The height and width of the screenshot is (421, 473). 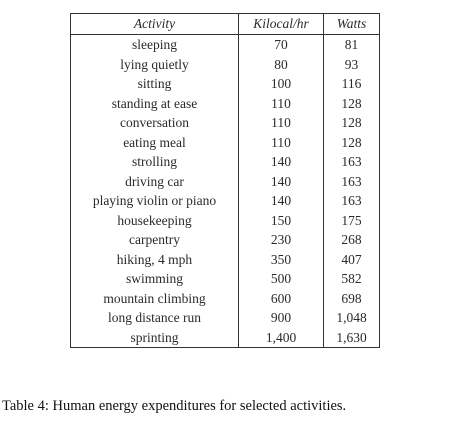 What do you see at coordinates (351, 220) in the screenshot?
I see `table-cell: 175` at bounding box center [351, 220].